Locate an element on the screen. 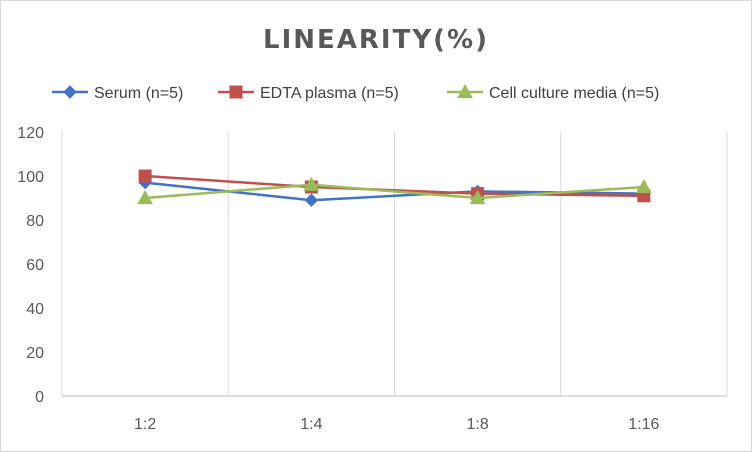 Image resolution: width=752 pixels, height=452 pixels. series-line is located at coordinates (394, 191).